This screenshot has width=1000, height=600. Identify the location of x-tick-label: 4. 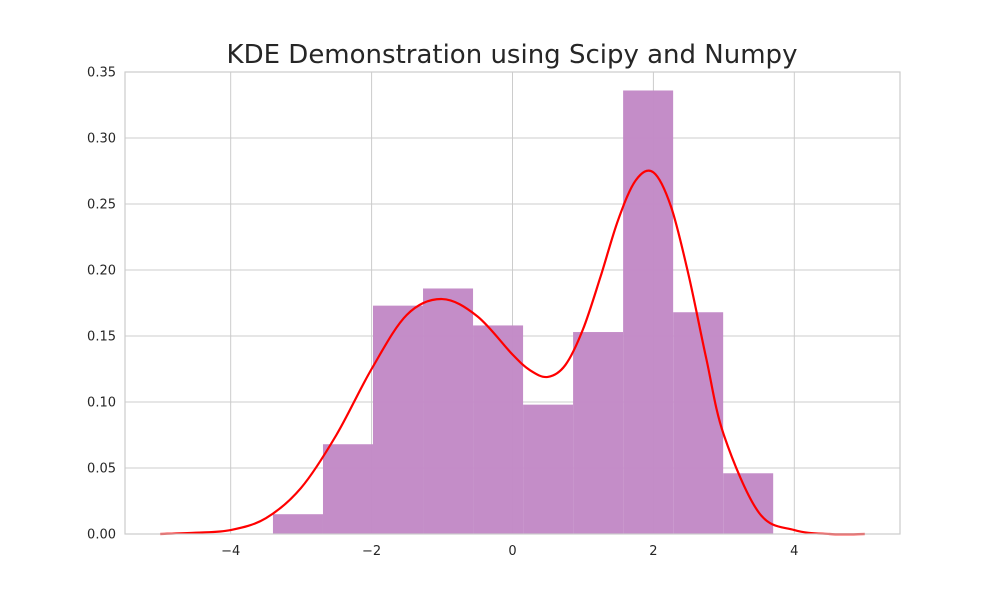
(794, 551).